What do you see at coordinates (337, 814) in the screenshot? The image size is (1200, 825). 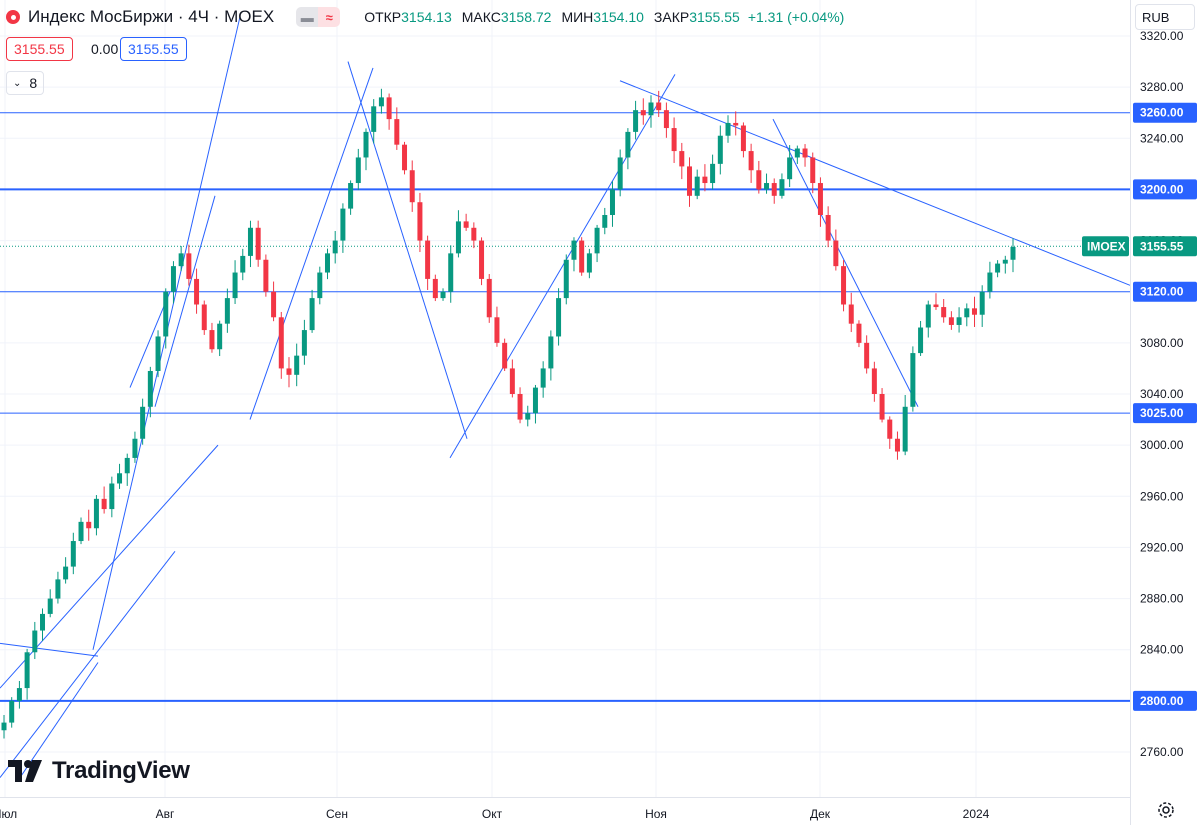 I see `time-tick-label: Сен` at bounding box center [337, 814].